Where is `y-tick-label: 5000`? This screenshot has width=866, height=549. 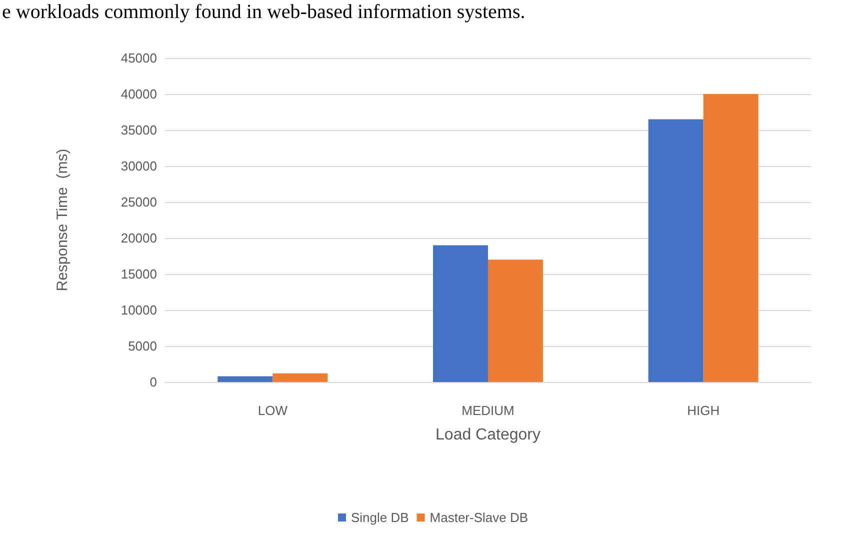 y-tick-label: 5000 is located at coordinates (142, 346).